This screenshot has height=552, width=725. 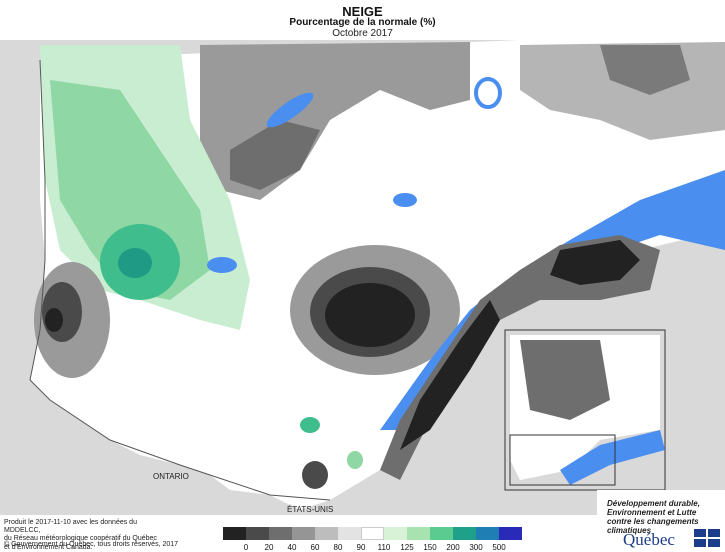 I want to click on legend-tick-label: 150, so click(x=430, y=547).